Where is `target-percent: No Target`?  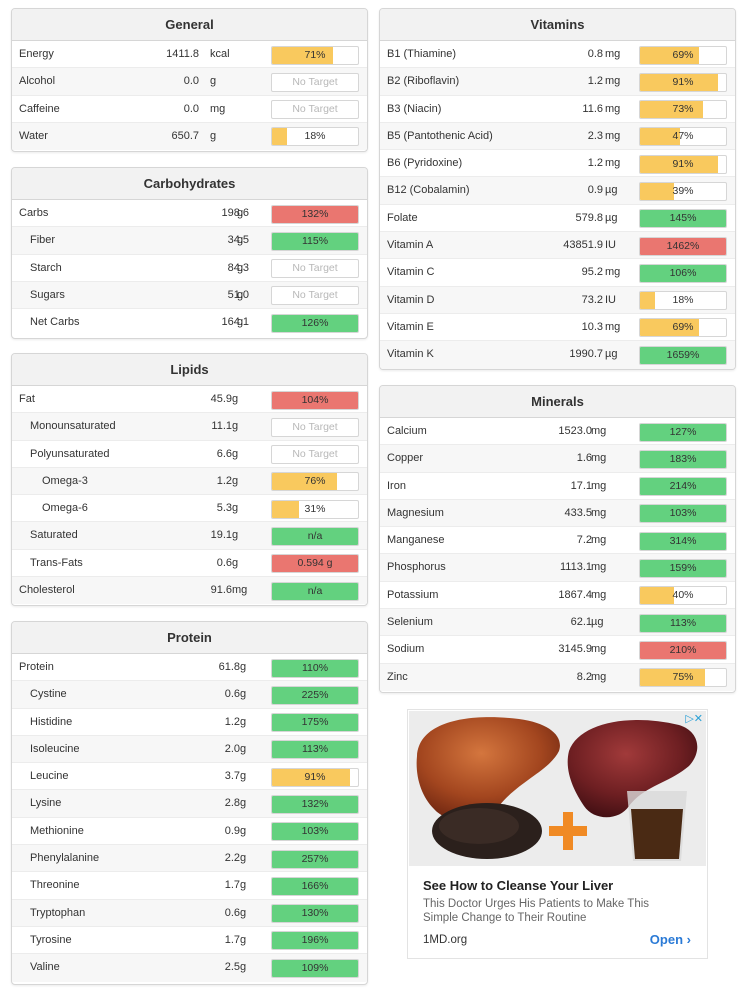 target-percent: No Target is located at coordinates (315, 81).